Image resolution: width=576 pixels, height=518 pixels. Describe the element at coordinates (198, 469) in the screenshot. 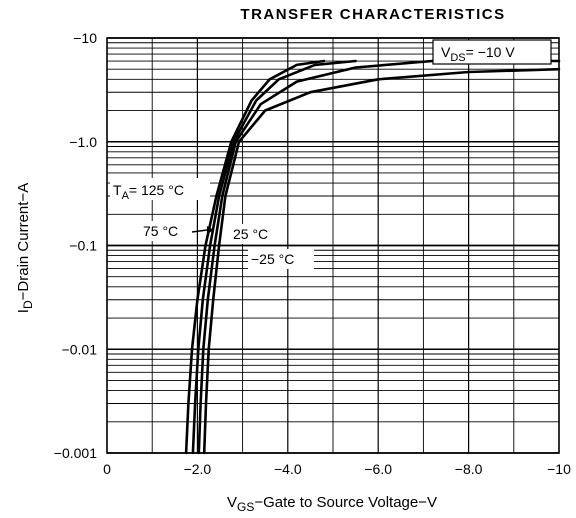

I see `x-tick-label: −2.0` at that location.